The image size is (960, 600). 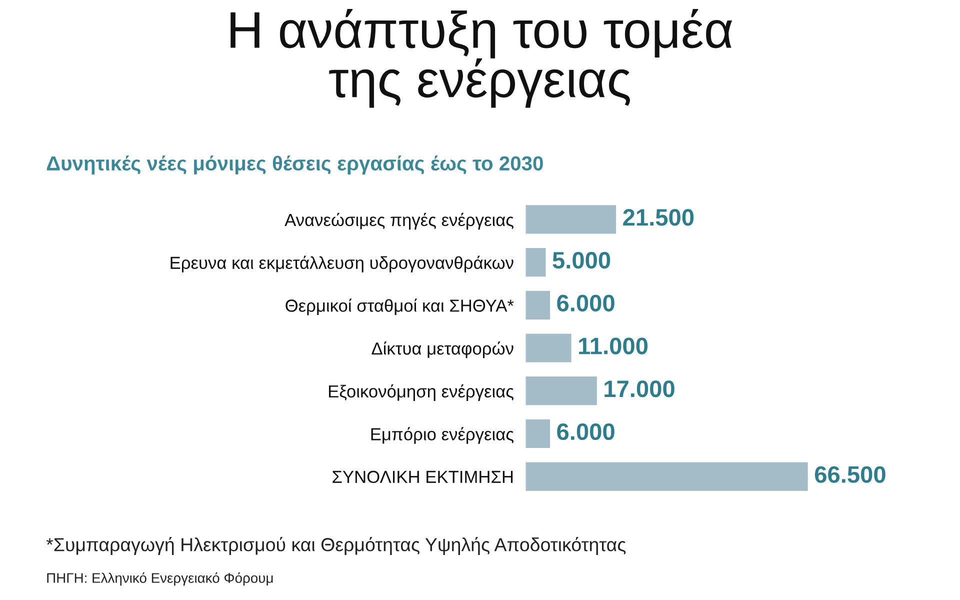 I want to click on y-tick-label: Θερμικοί σταθμοί και ΣΗΘΥΑ*, so click(x=400, y=307).